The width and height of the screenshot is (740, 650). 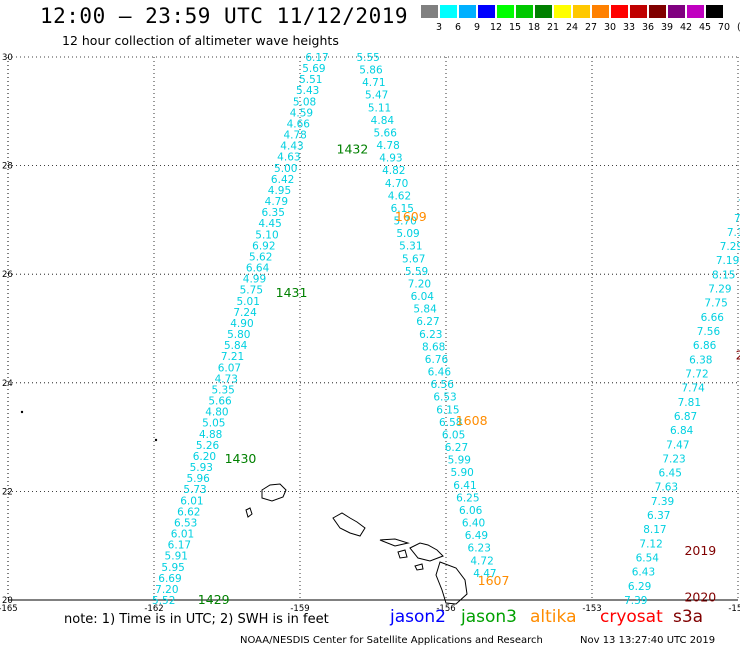 I want to click on satellite-cryosat: cryosat, so click(x=631, y=617).